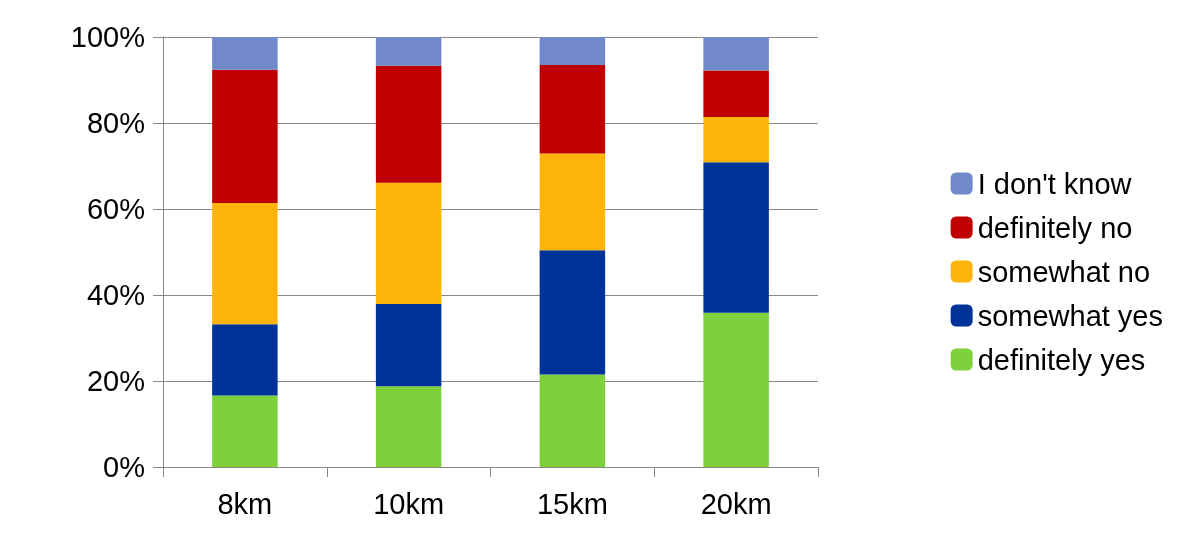 The width and height of the screenshot is (1181, 543). I want to click on legend-label: definitely no, so click(1055, 227).